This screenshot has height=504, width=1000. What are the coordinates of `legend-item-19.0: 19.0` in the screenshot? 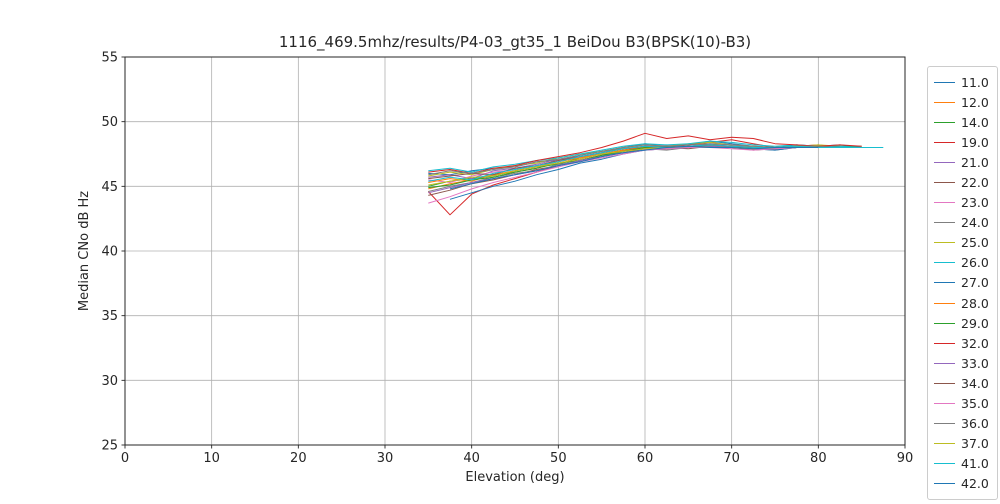 It's located at (962, 142).